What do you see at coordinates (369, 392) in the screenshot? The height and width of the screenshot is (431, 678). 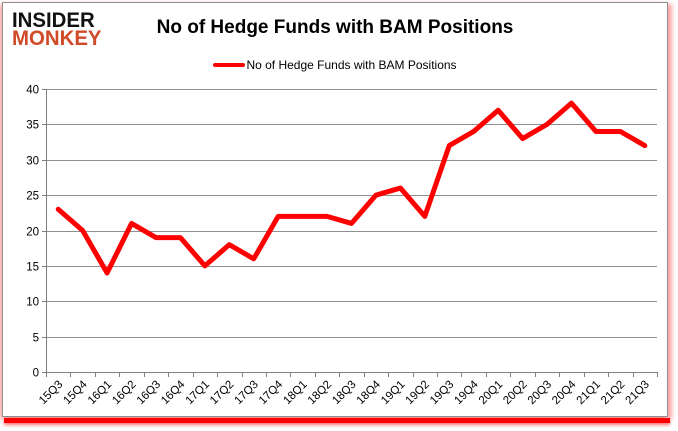 I see `x-tick-label: 18Q4` at bounding box center [369, 392].